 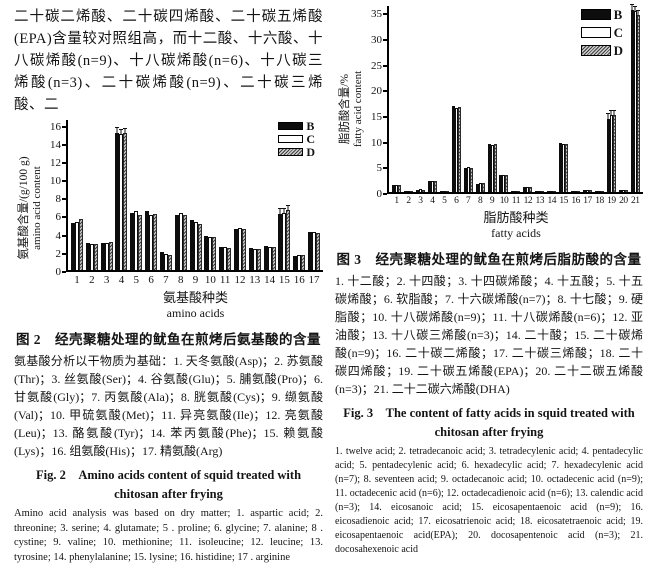 What do you see at coordinates (195, 313) in the screenshot?
I see `figure2-x-label-en: amino acids` at bounding box center [195, 313].